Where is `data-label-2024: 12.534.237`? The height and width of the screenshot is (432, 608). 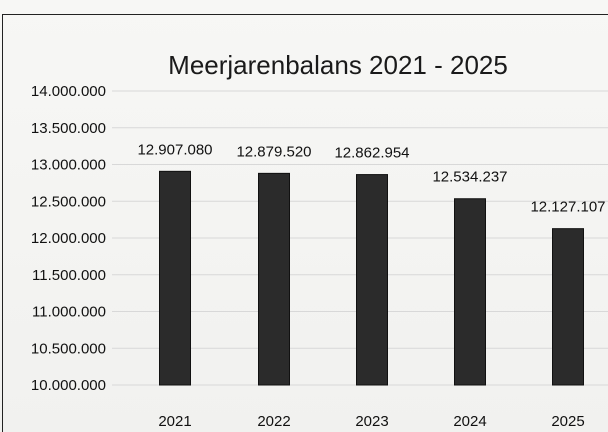 data-label-2024: 12.534.237 is located at coordinates (469, 177).